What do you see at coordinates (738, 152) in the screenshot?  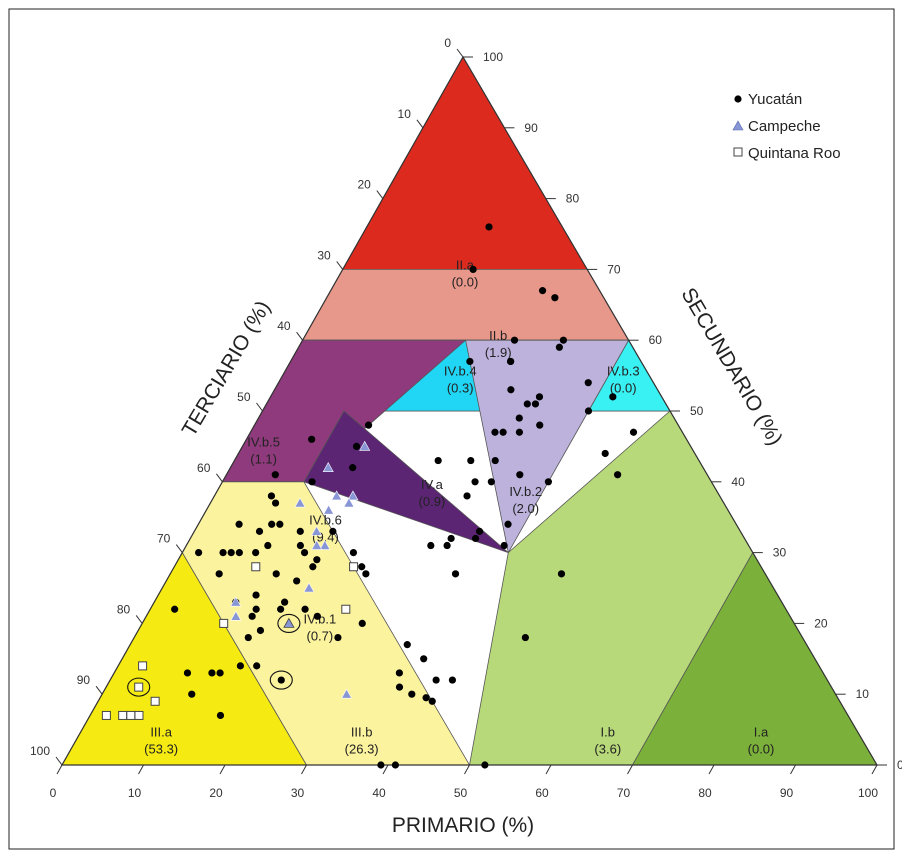 I see `legend-marker-quintana-roo` at bounding box center [738, 152].